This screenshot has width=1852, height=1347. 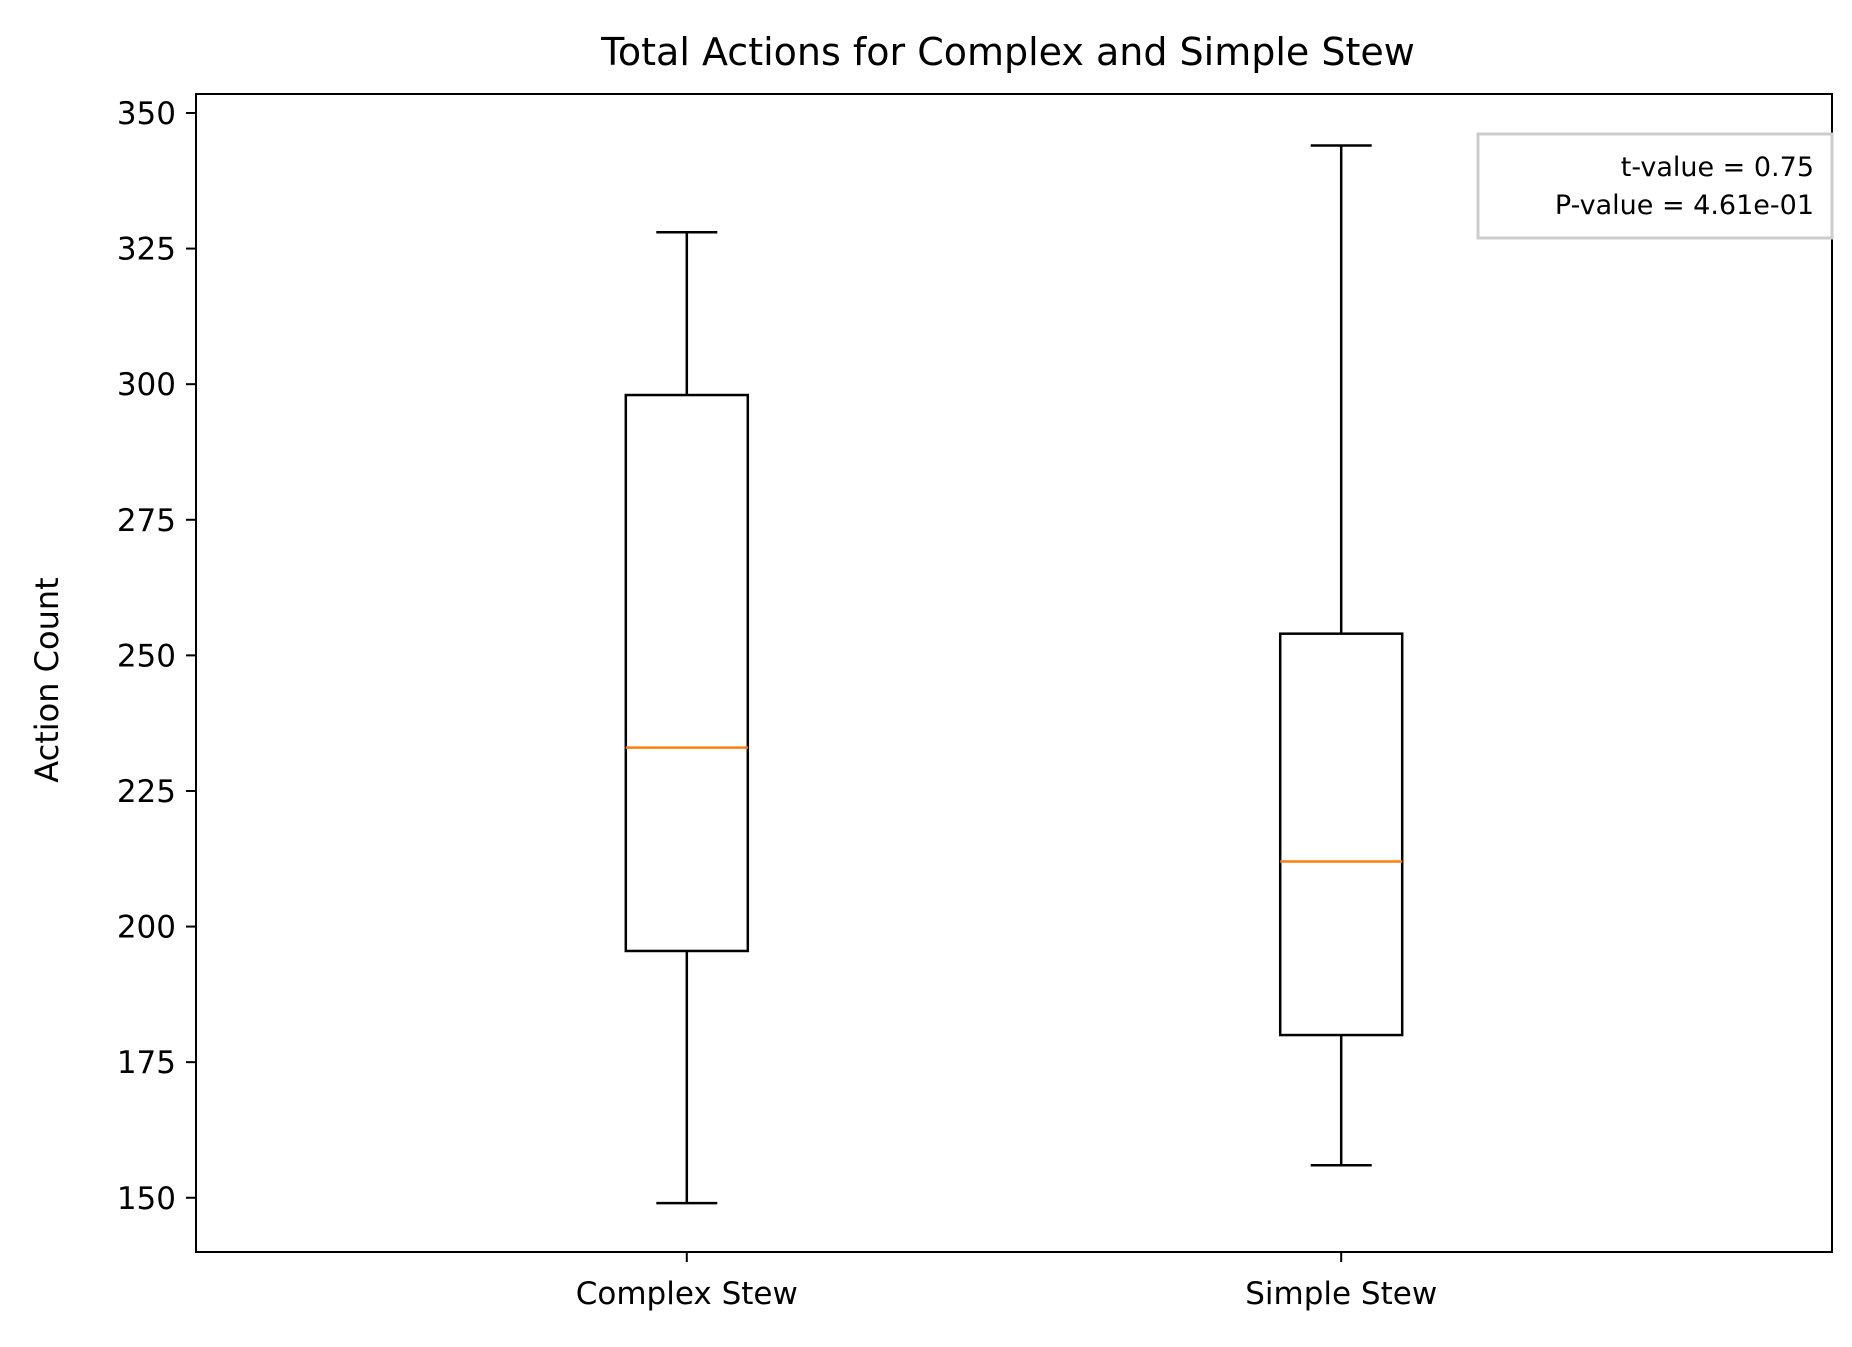 I want to click on p-value-text: P-value = 4.61e-01, so click(x=1684, y=205).